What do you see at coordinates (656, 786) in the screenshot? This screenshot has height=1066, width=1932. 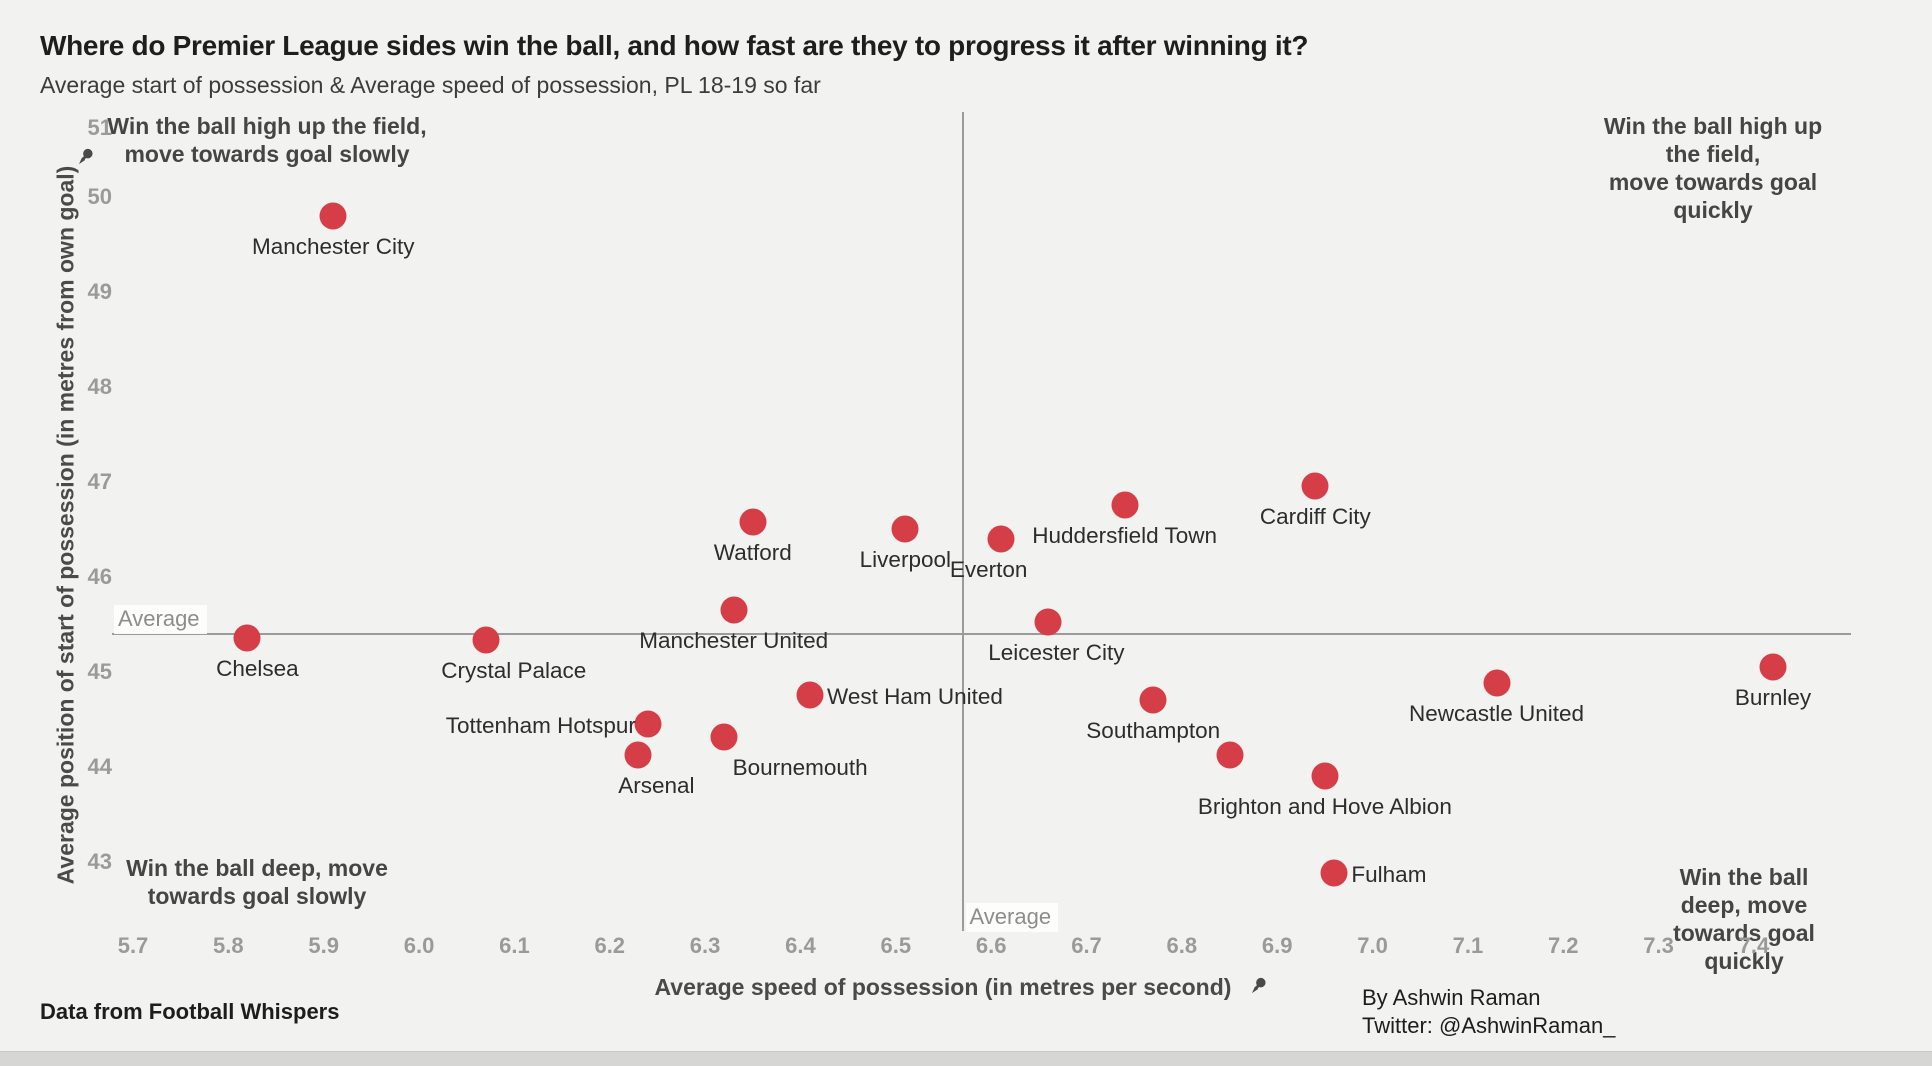 I see `point-label-arsenal: Arsenal` at bounding box center [656, 786].